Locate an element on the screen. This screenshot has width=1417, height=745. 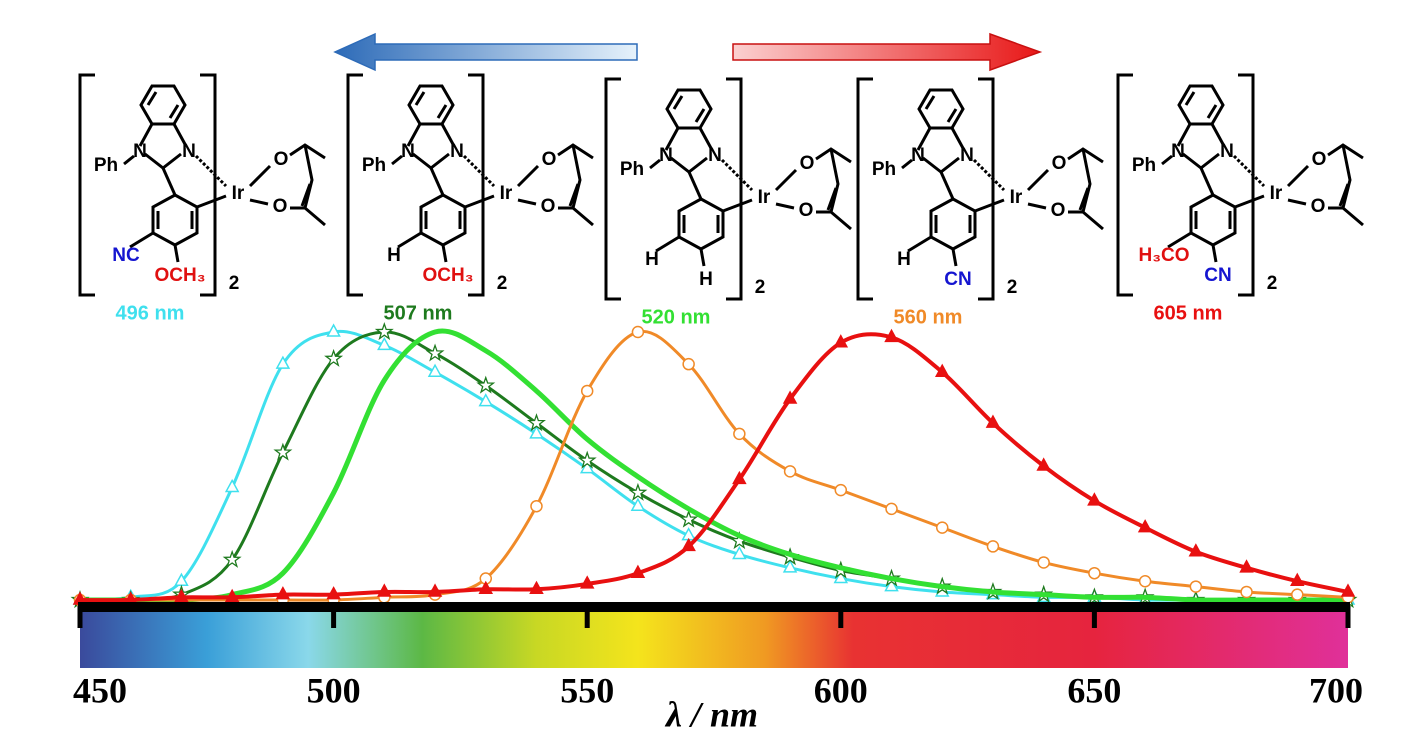
blue-shift-arrow is located at coordinates (485, 52).